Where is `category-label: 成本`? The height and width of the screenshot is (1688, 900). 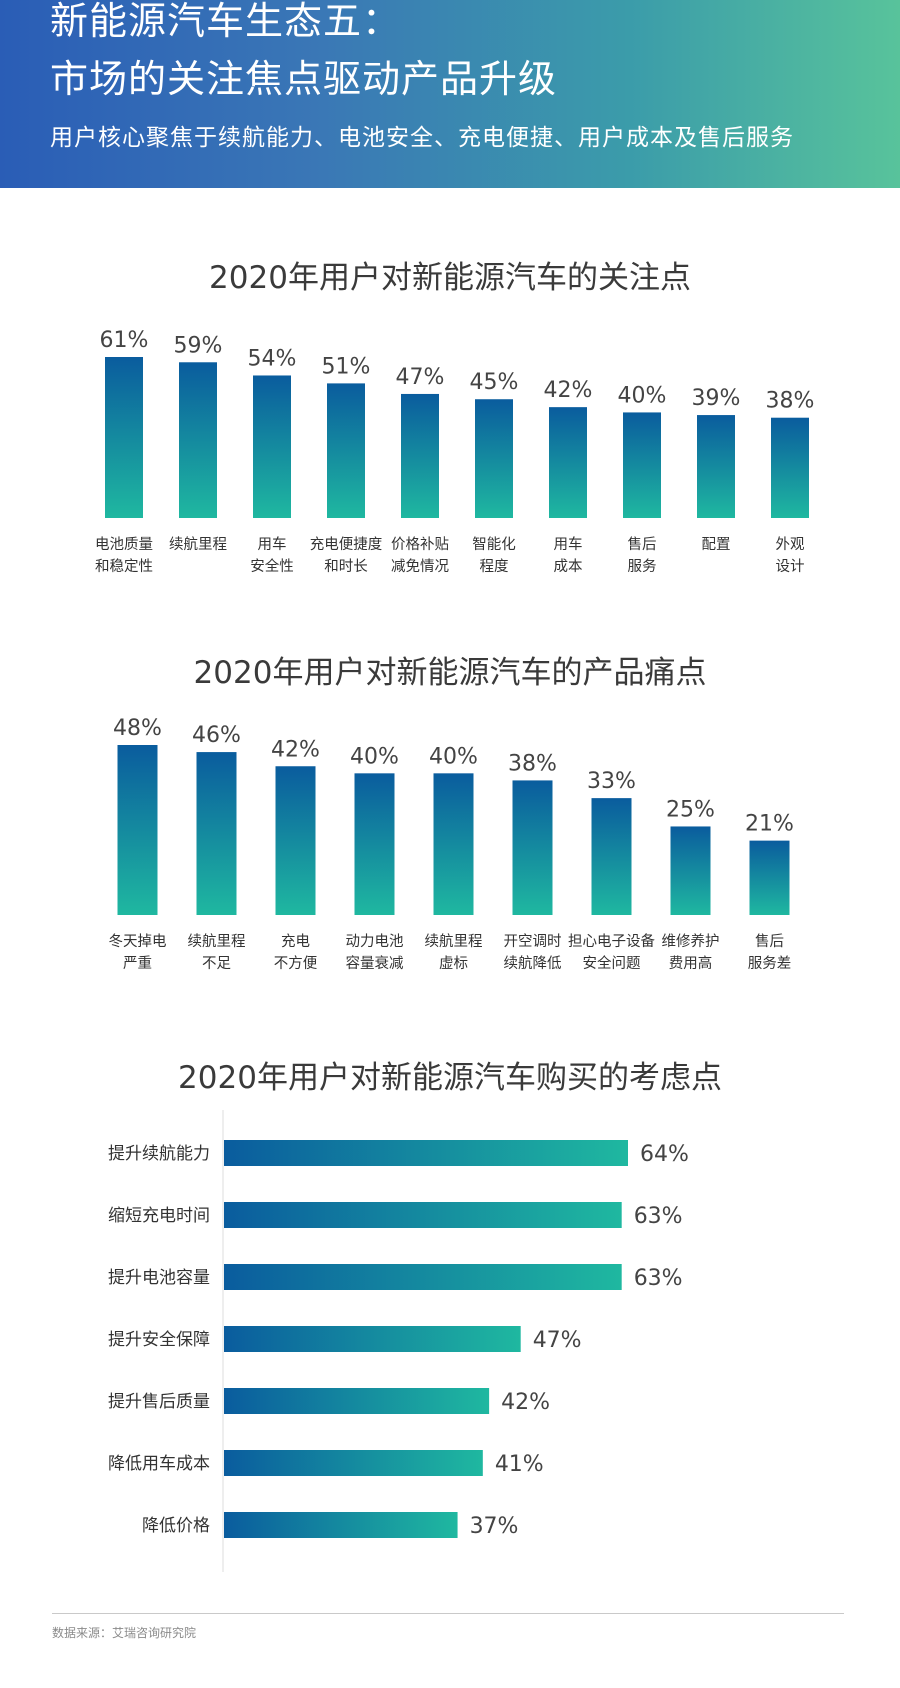 category-label: 成本 is located at coordinates (568, 566).